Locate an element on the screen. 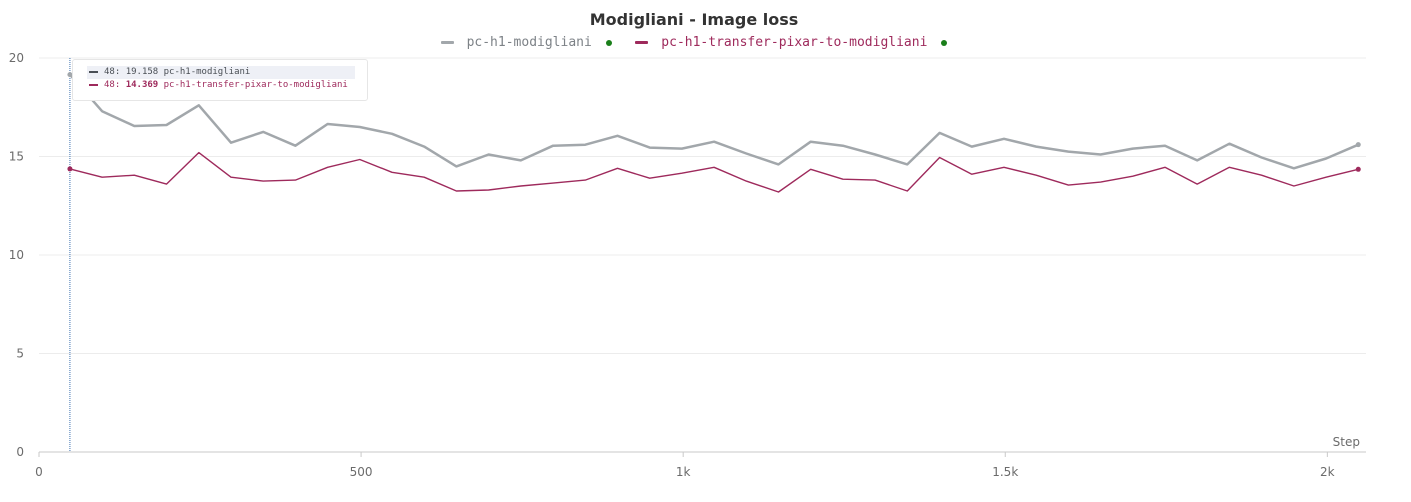  tooltip-step-0: 48: is located at coordinates (115, 72).